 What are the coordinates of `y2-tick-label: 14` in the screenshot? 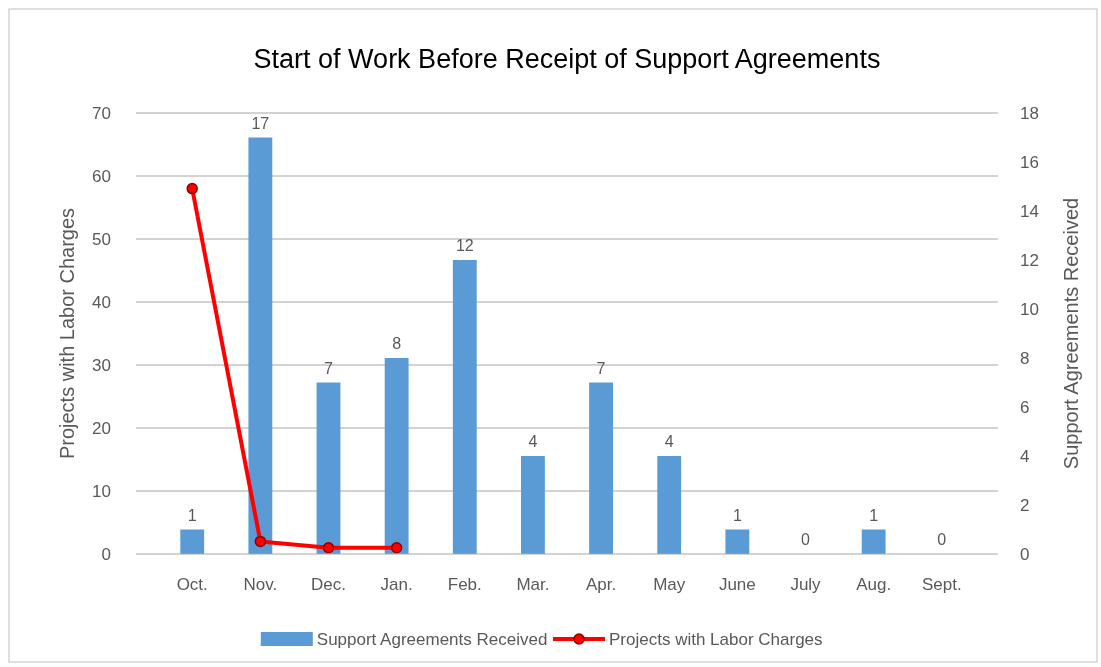 It's located at (1029, 211).